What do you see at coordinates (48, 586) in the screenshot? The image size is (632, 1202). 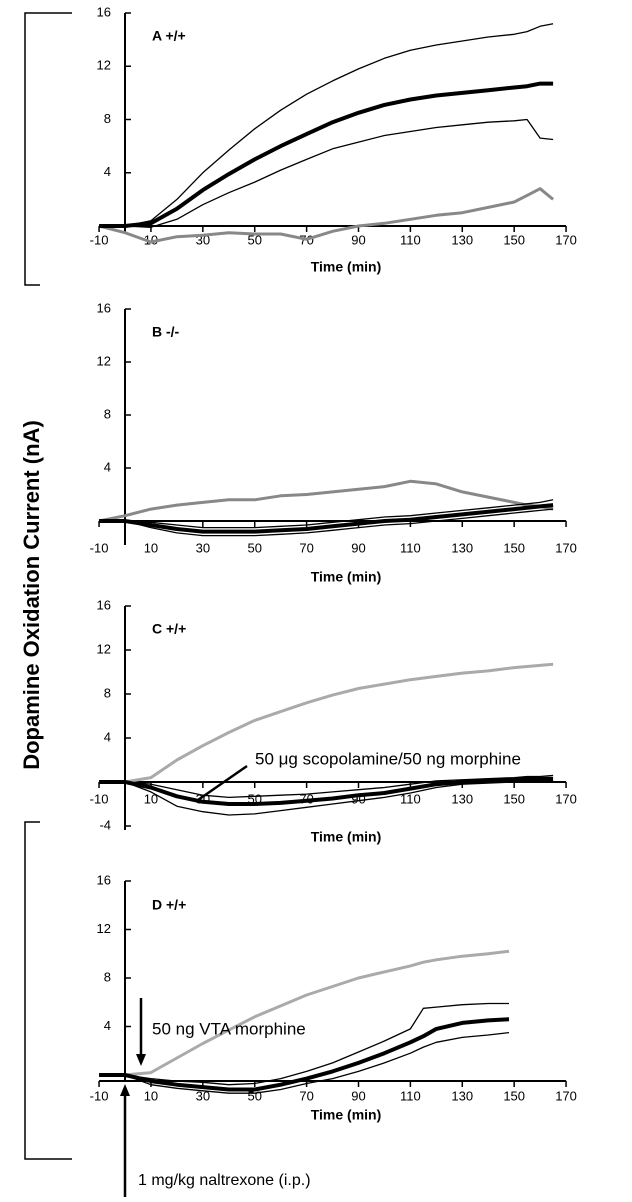 I see `left-bracket` at bounding box center [48, 586].